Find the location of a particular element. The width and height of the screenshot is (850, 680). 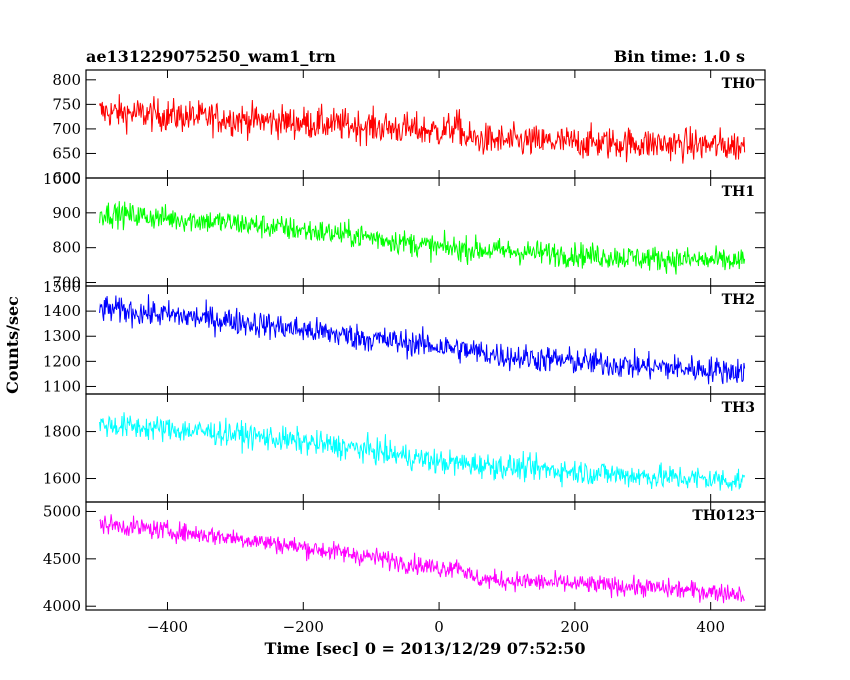

y-tick-label: 1200 is located at coordinates (62, 361).